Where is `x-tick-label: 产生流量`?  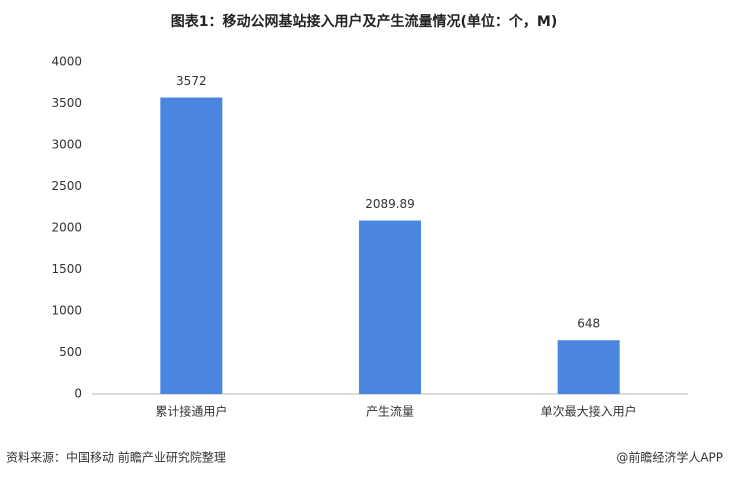
x-tick-label: 产生流量 is located at coordinates (390, 412).